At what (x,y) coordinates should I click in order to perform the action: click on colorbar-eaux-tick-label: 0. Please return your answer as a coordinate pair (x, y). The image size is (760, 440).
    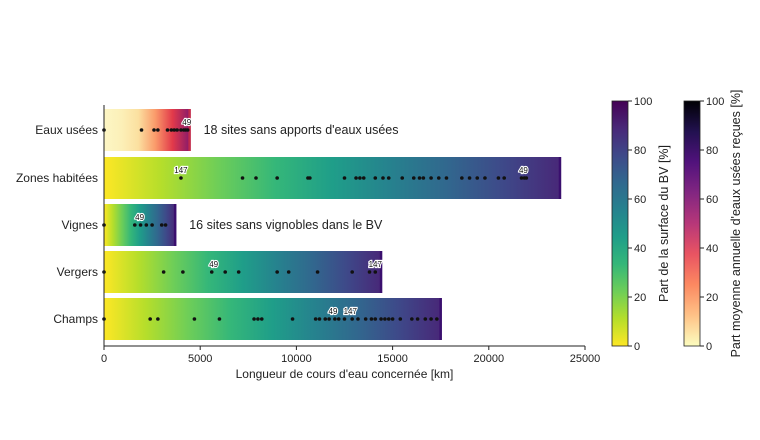
    Looking at the image, I should click on (709, 347).